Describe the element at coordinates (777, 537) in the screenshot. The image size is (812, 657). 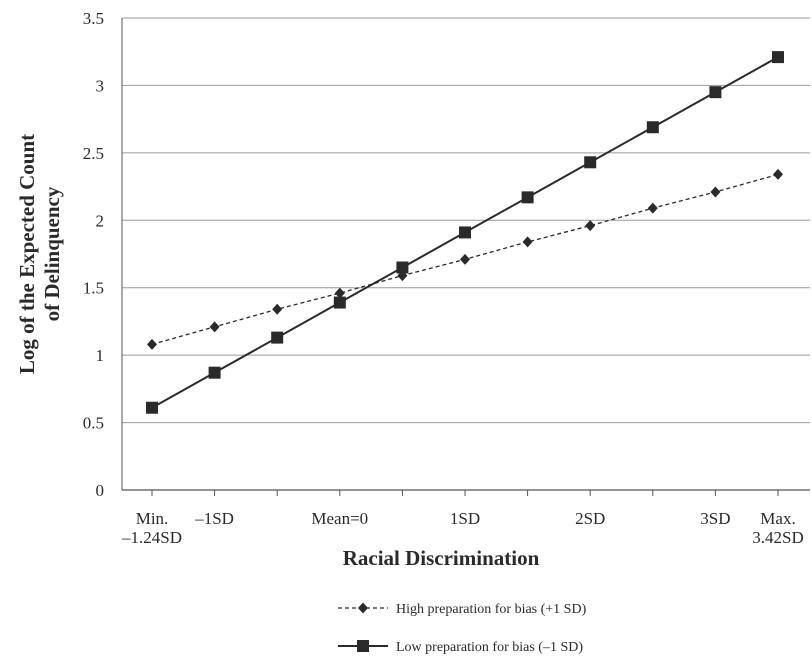
I see `x-tick-label-line: 3.42SD` at that location.